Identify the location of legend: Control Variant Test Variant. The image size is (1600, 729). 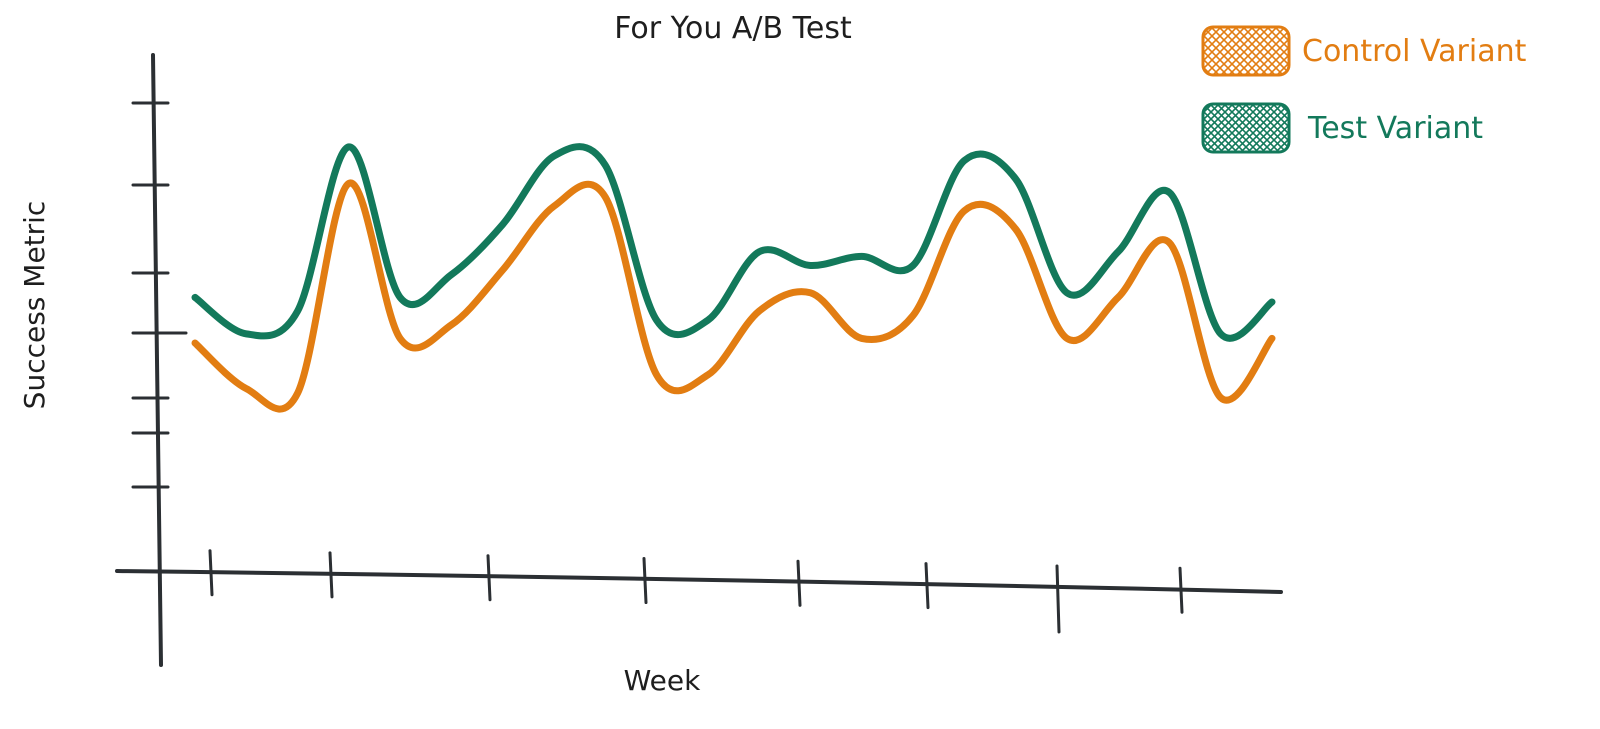
(1364, 89).